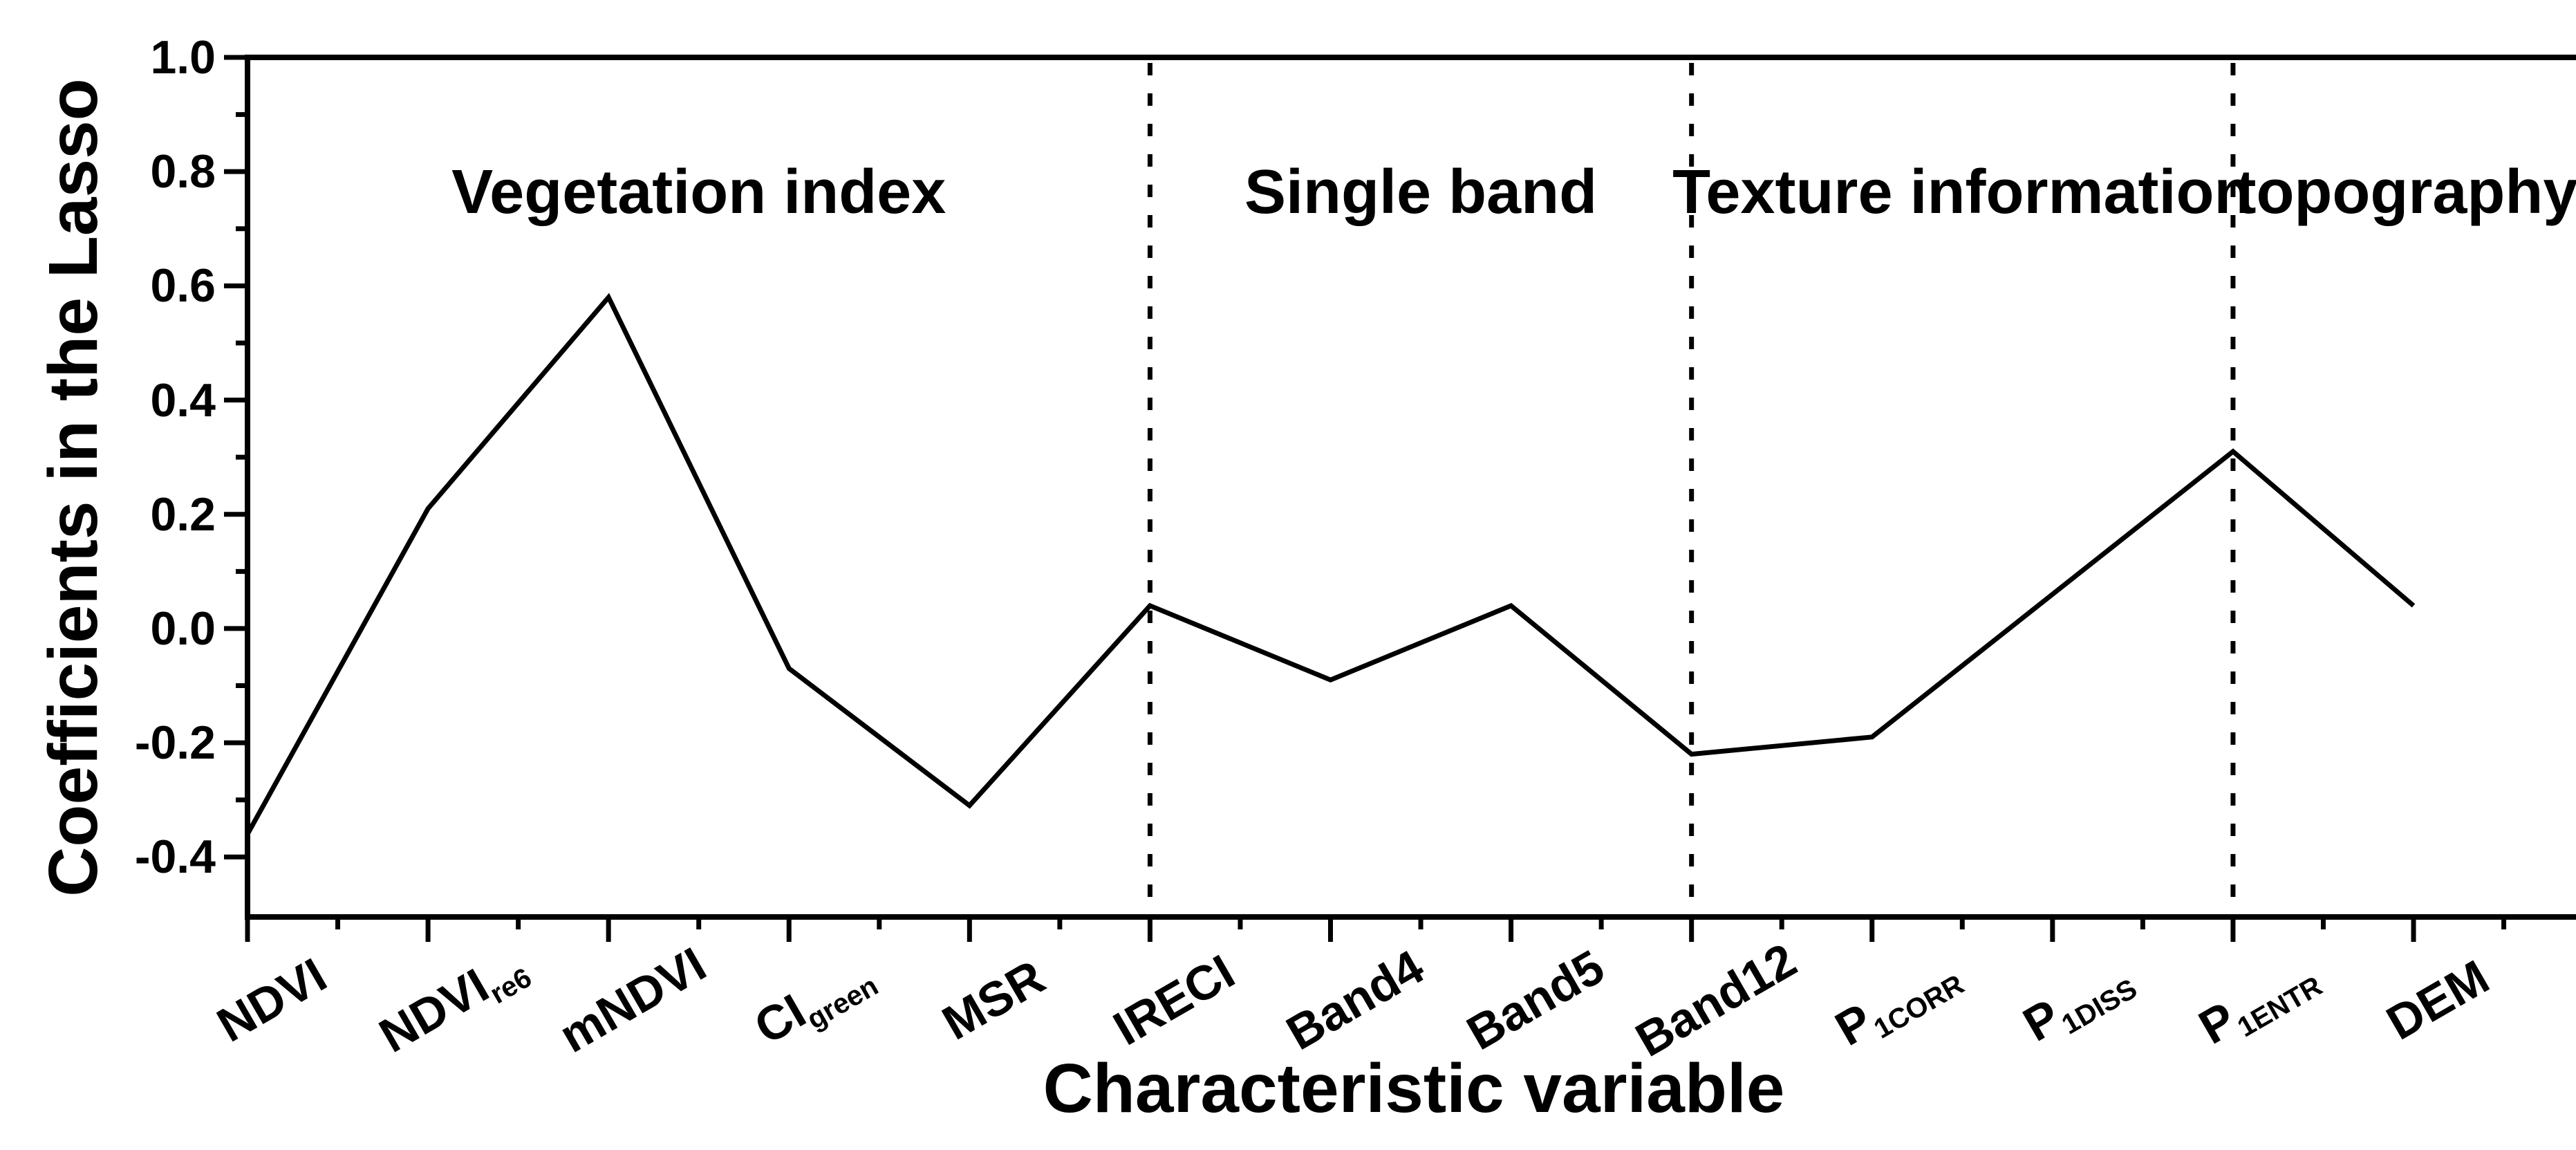  What do you see at coordinates (1414, 1089) in the screenshot?
I see `x-axis-title: Characteristic variable` at bounding box center [1414, 1089].